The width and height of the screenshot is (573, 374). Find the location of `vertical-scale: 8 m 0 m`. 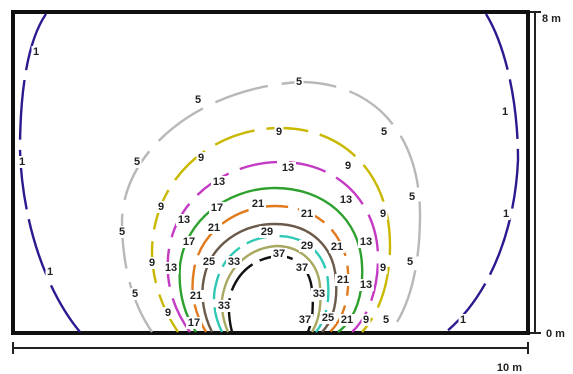

vertical-scale: 8 m 0 m is located at coordinates (547, 175).